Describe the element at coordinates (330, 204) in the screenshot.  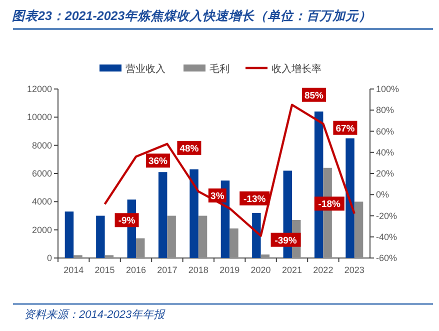
I see `data-label: -18%` at that location.